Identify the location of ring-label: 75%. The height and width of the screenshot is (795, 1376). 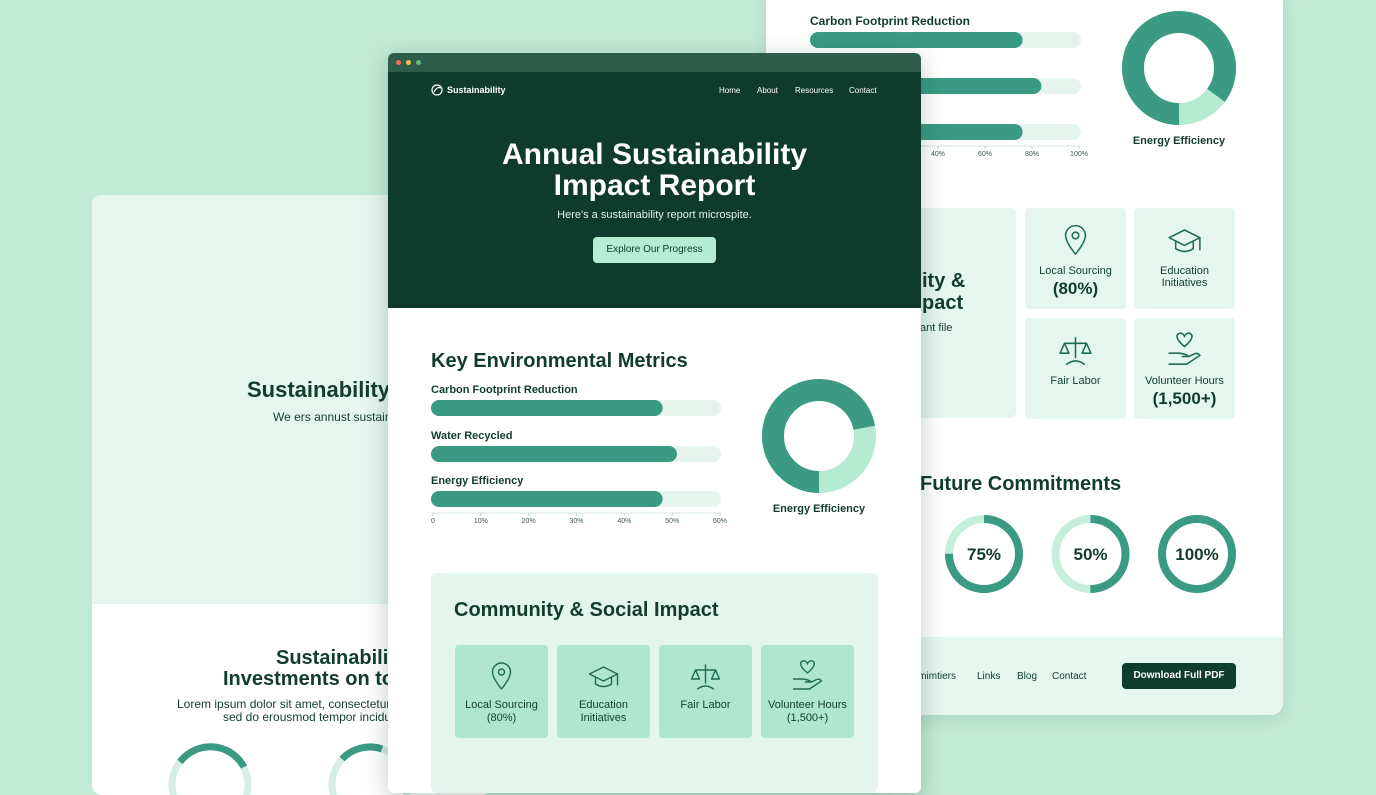
(984, 554).